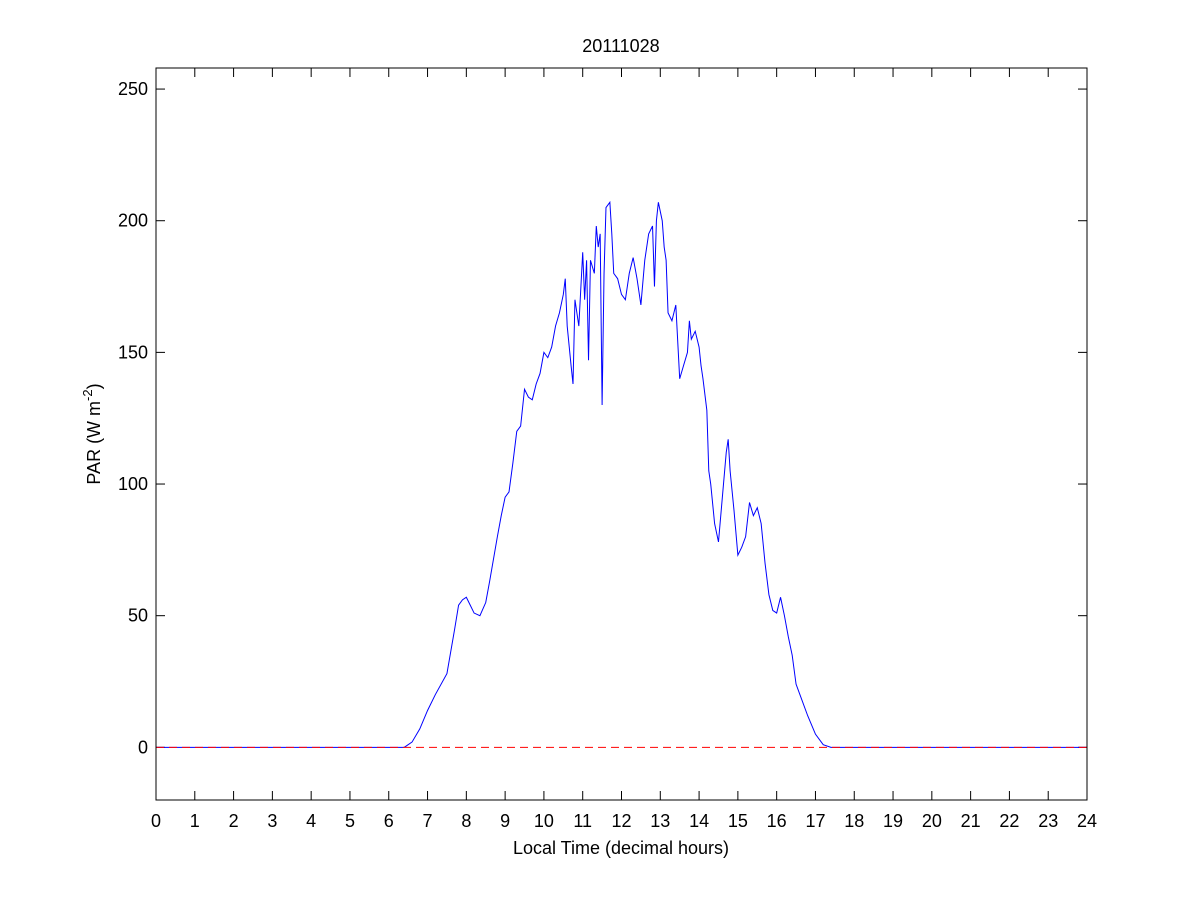  Describe the element at coordinates (660, 821) in the screenshot. I see `x-tick-label: 13` at that location.